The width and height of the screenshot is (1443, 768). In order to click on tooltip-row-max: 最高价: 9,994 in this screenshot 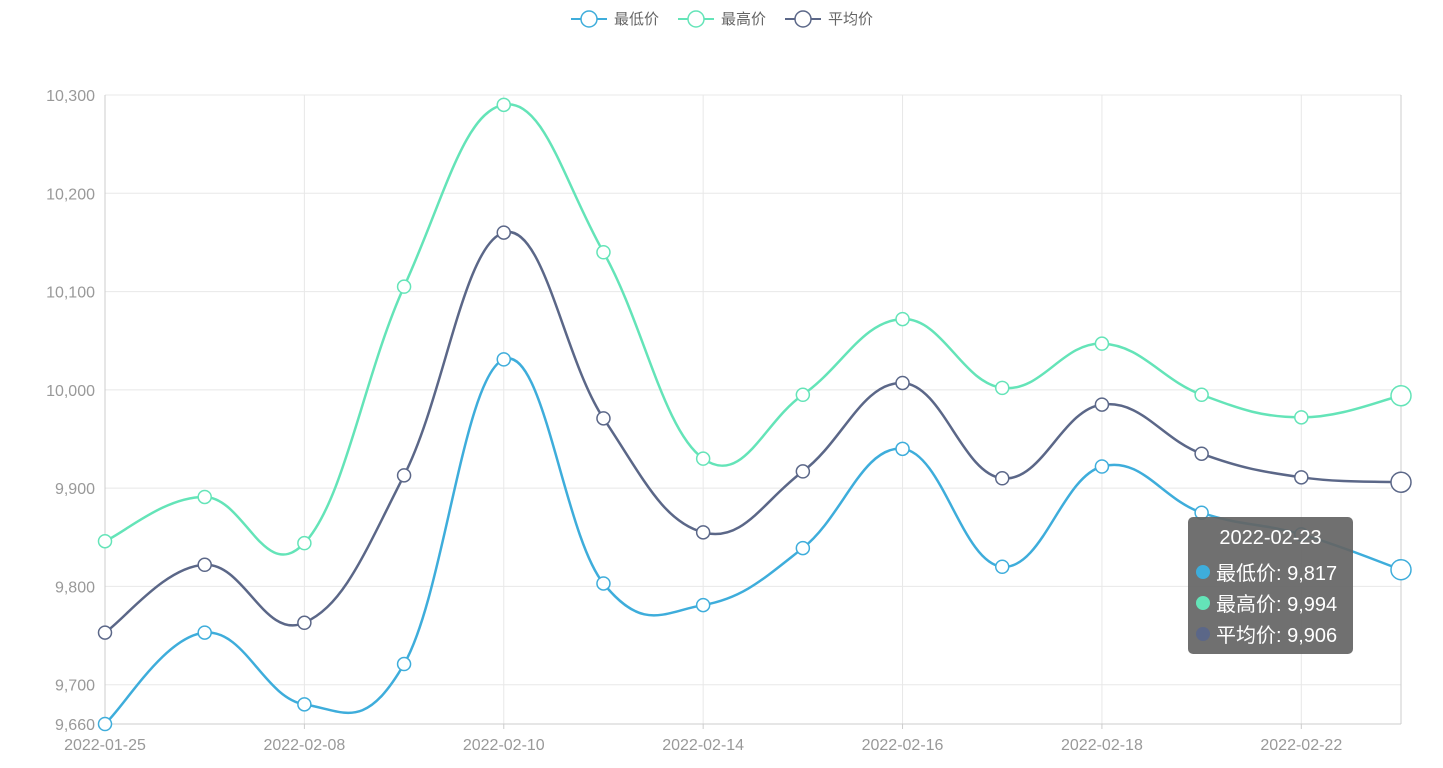, I will do `click(1270, 602)`.